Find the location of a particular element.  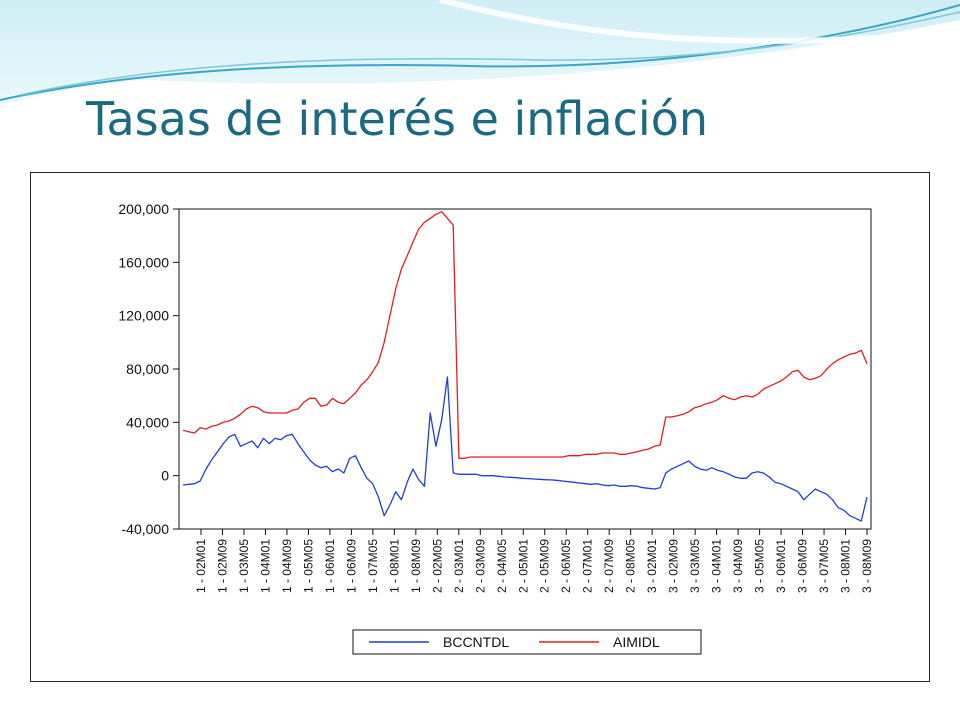

x-tick-label: 1 - 06M09 is located at coordinates (351, 566).